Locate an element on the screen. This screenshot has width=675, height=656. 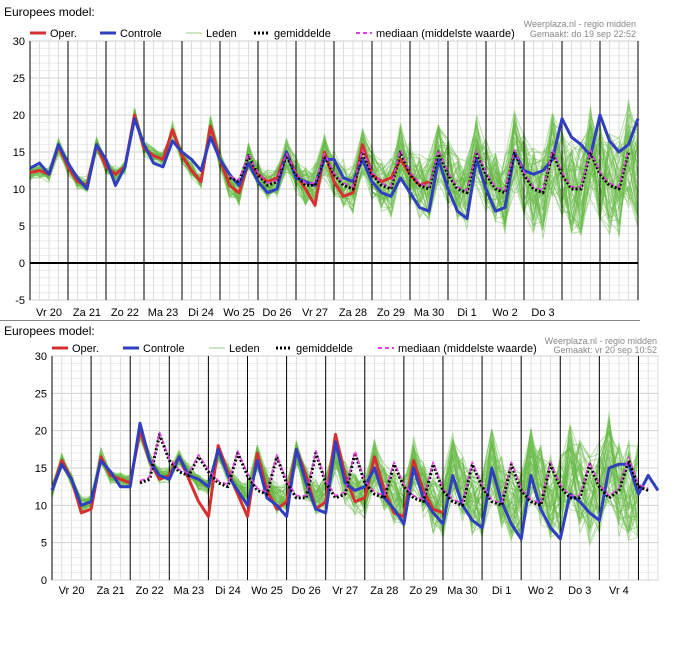
x-tick-label: Vr 4 is located at coordinates (619, 591).